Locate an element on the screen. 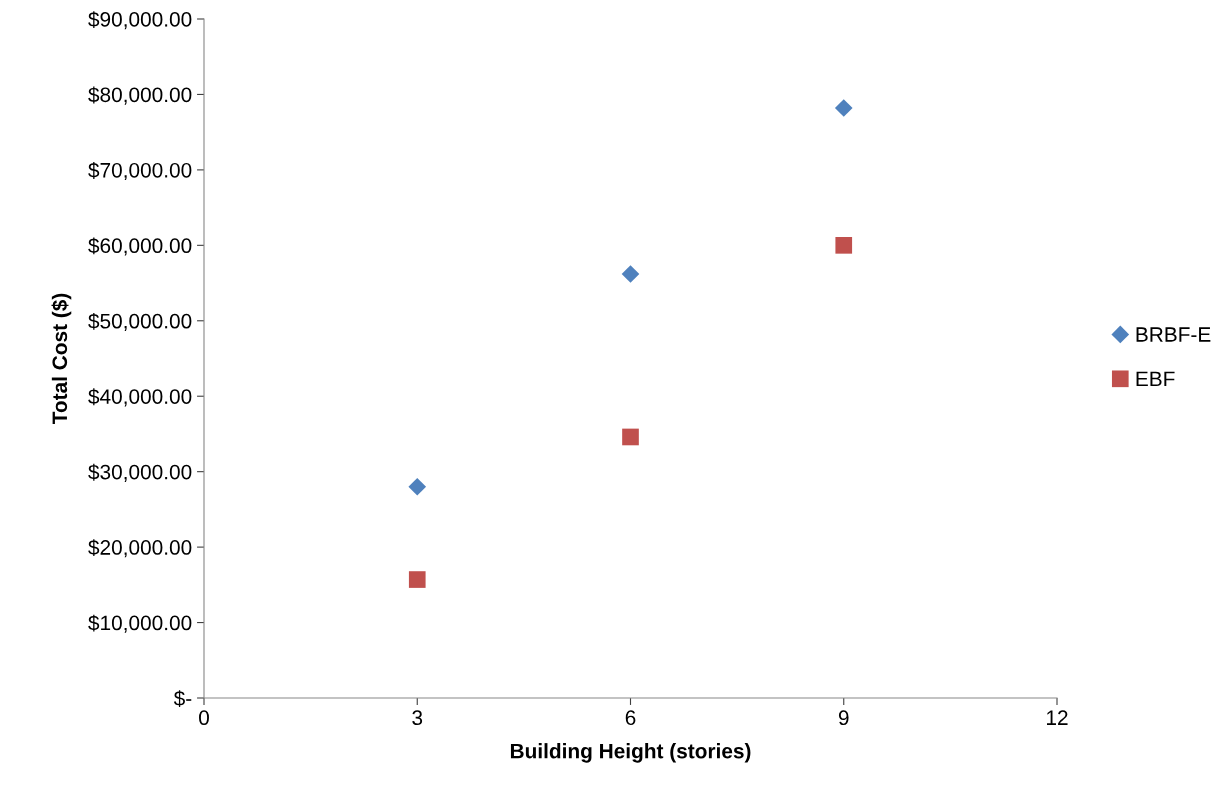 The height and width of the screenshot is (793, 1223). y-tick-label: $60,000.00 is located at coordinates (140, 246).